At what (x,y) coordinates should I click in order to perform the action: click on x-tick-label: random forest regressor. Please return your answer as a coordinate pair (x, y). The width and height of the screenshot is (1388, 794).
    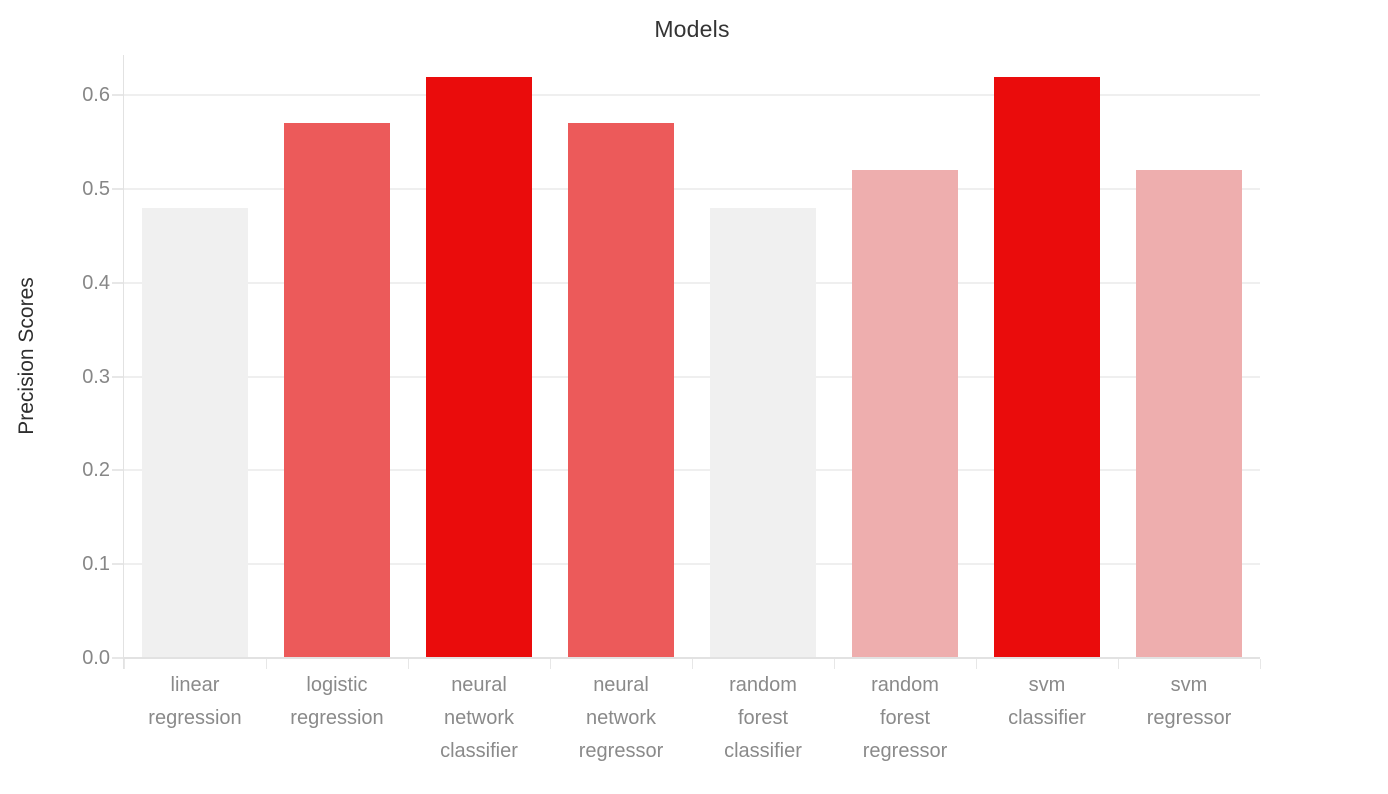
    Looking at the image, I should click on (905, 718).